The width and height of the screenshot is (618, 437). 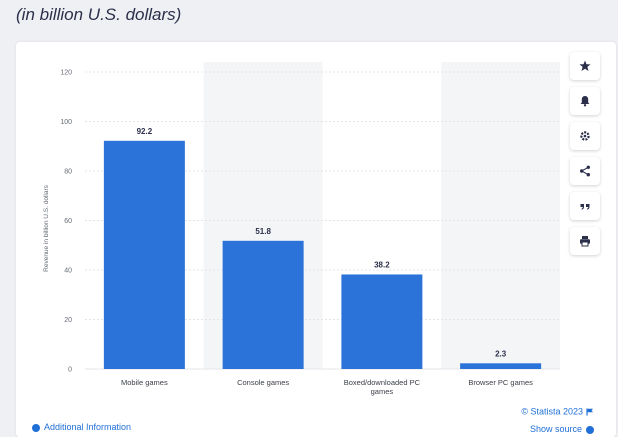 I want to click on cite-button, so click(x=585, y=206).